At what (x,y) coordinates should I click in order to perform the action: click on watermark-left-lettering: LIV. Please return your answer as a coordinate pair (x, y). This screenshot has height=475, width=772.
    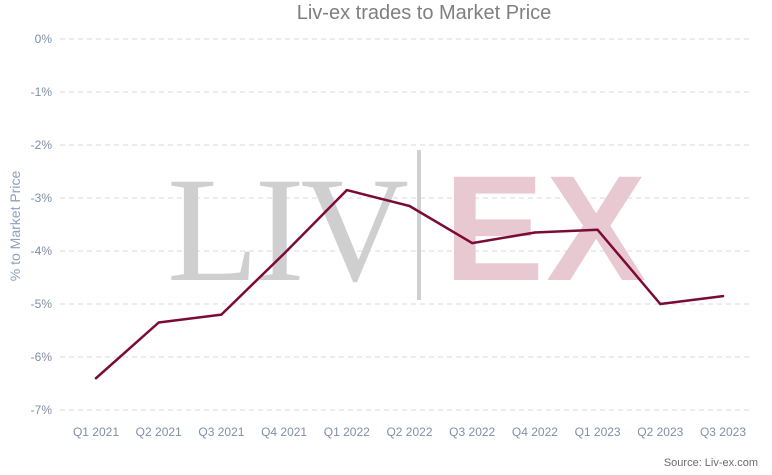
    Looking at the image, I should click on (287, 230).